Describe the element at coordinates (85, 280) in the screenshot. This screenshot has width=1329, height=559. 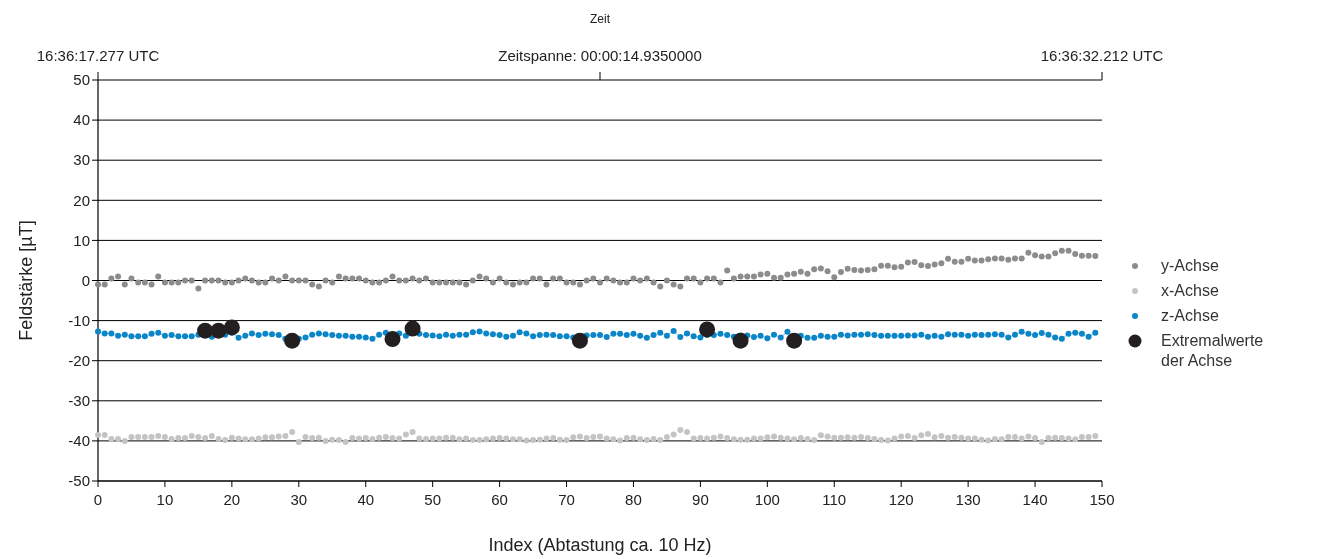
I see `y-tick-label: 0` at that location.